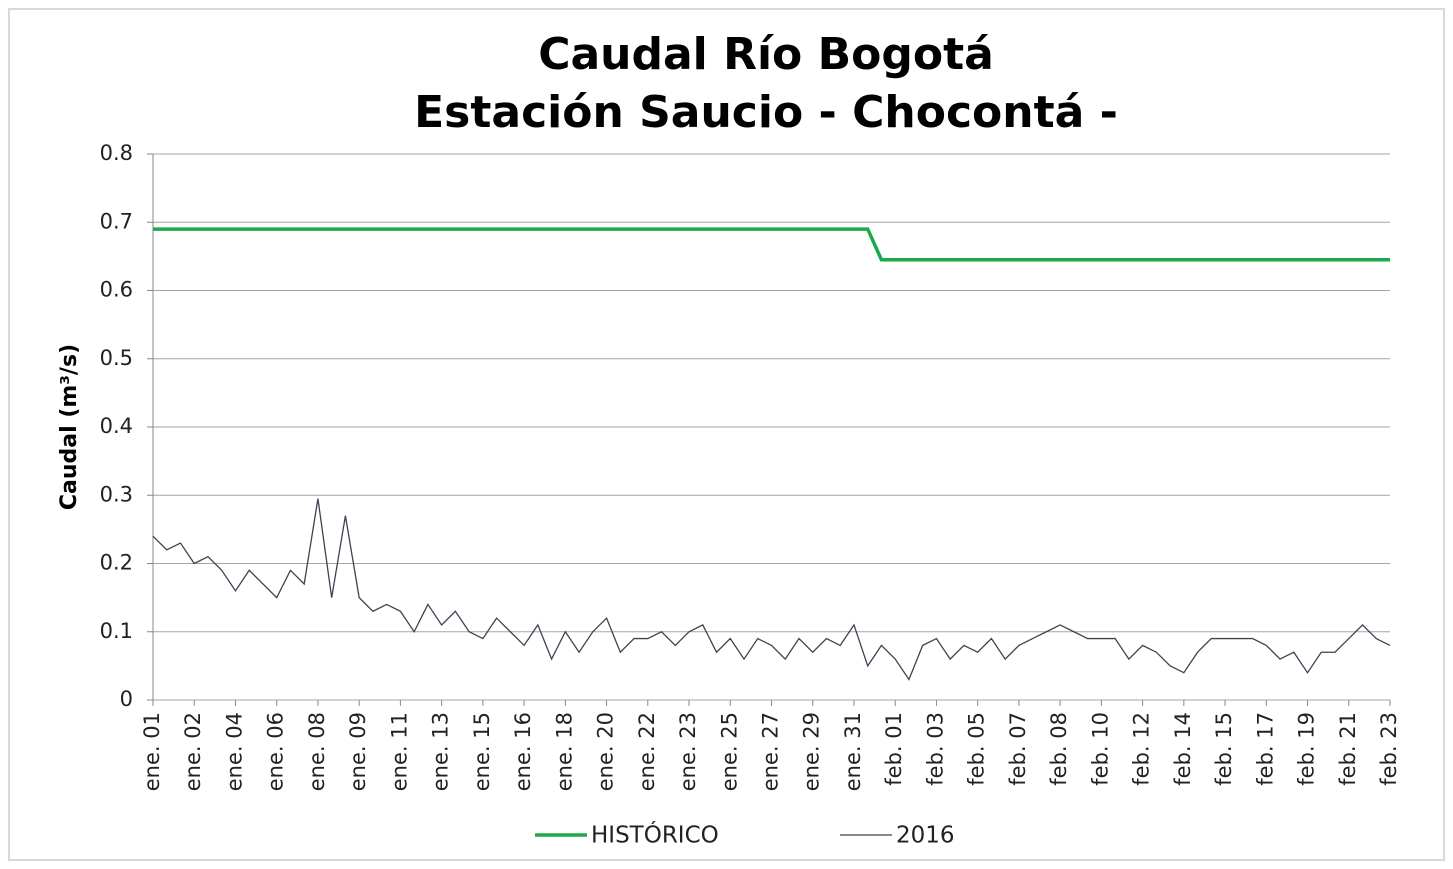 The image size is (1453, 869). Describe the element at coordinates (69, 427) in the screenshot. I see `y-axis-label: Caudal (m³/s)` at that location.